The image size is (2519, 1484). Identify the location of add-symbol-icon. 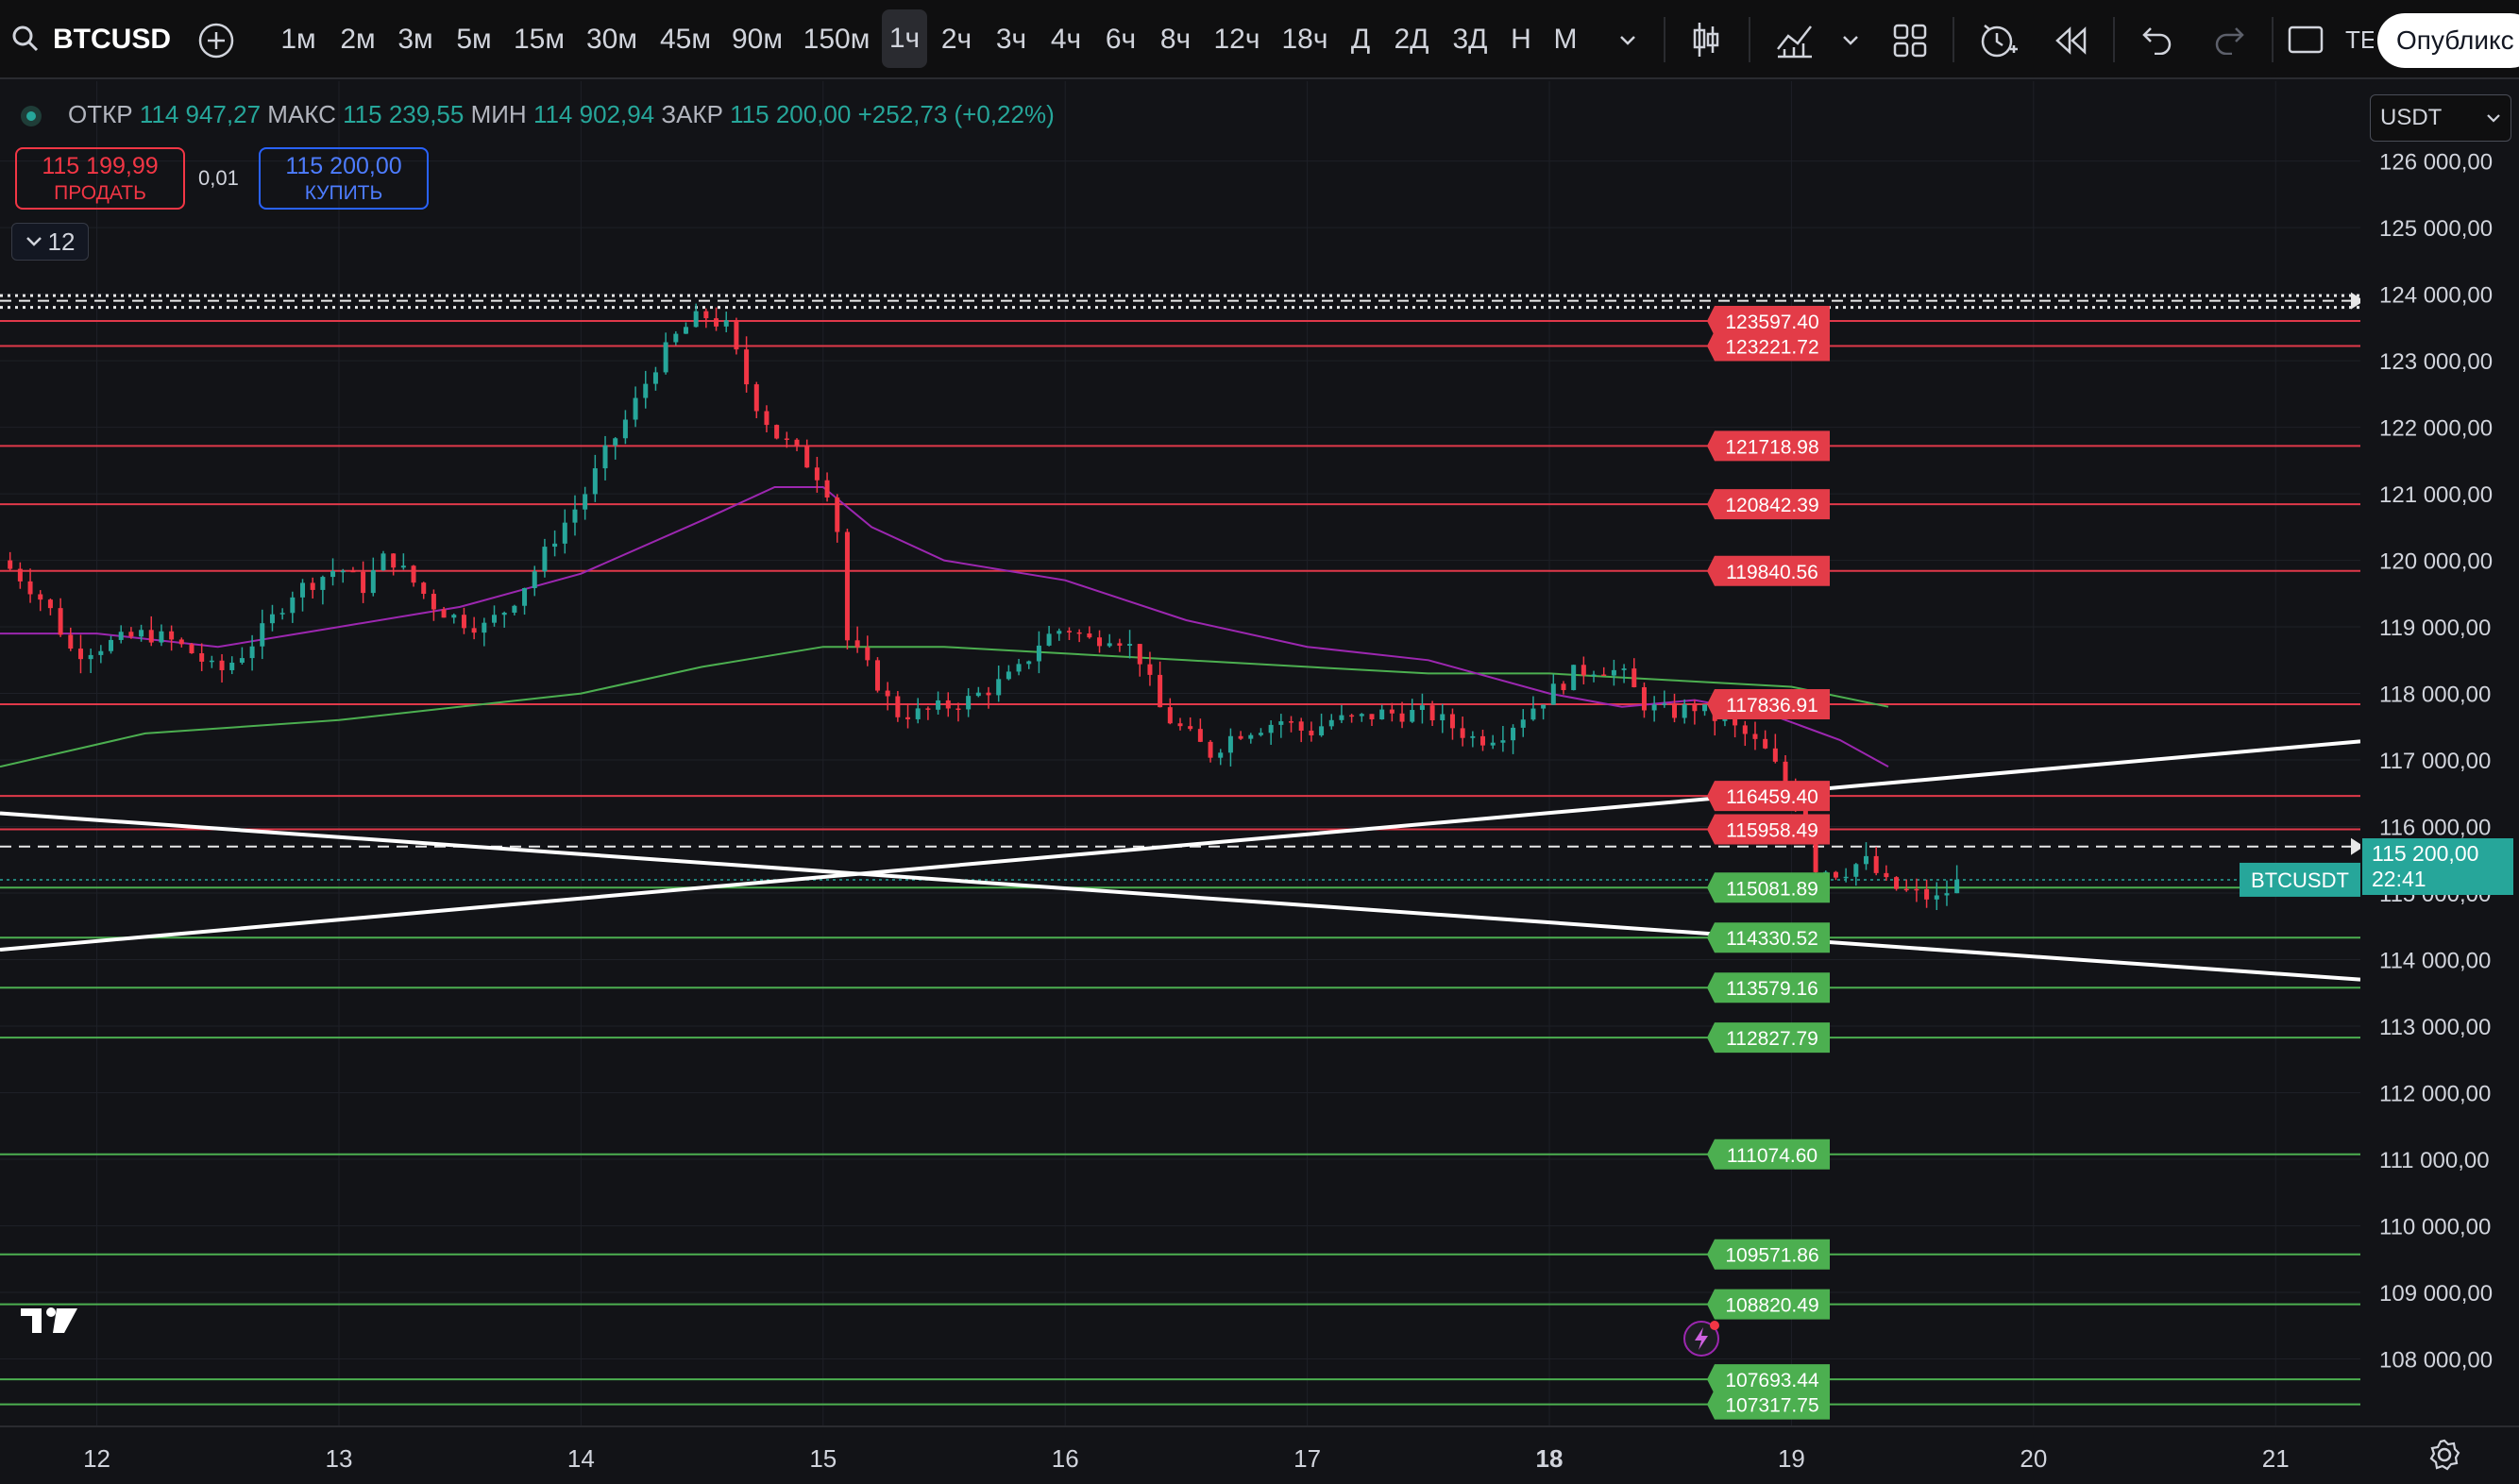
(216, 41).